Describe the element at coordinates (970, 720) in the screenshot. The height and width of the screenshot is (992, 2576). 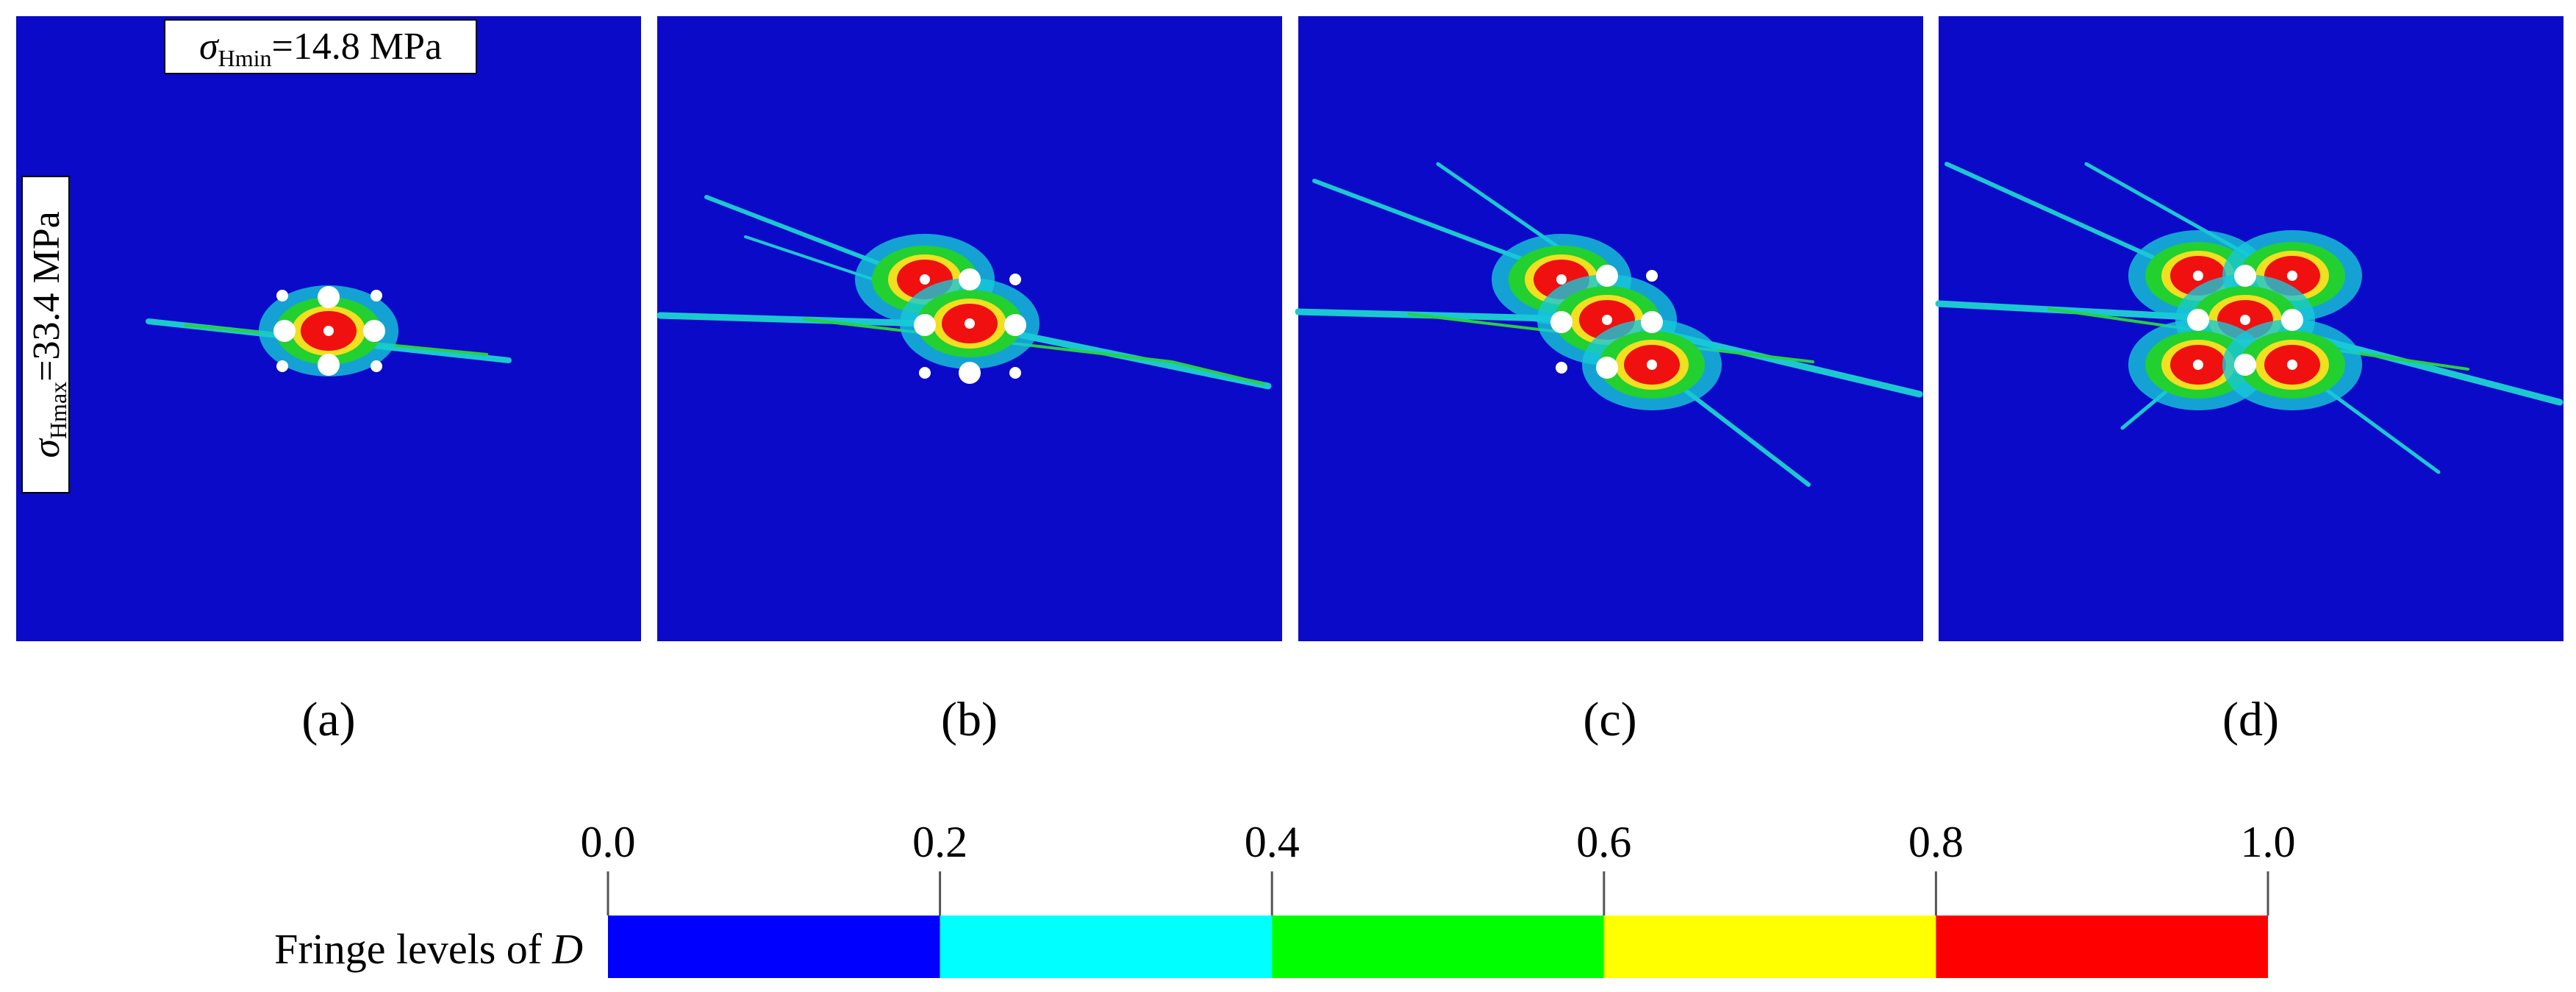
I see `panel-label: (b)` at that location.